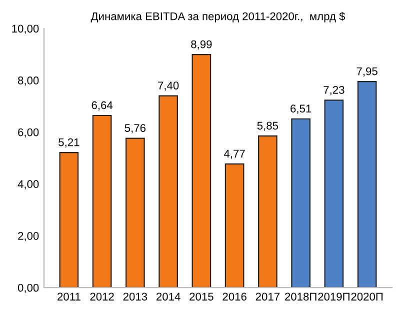 Image resolution: width=400 pixels, height=316 pixels. What do you see at coordinates (25, 29) in the screenshot?
I see `y-tick-label: 10,00` at bounding box center [25, 29].